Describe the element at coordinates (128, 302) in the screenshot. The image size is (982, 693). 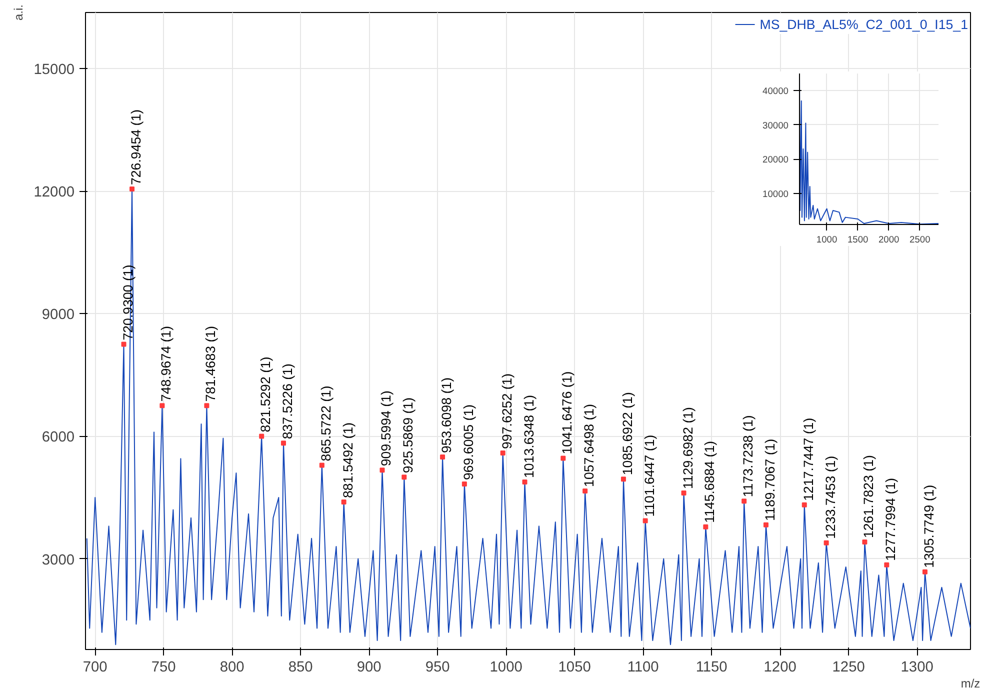
I see `annotation: 720.9300 (1)` at that location.